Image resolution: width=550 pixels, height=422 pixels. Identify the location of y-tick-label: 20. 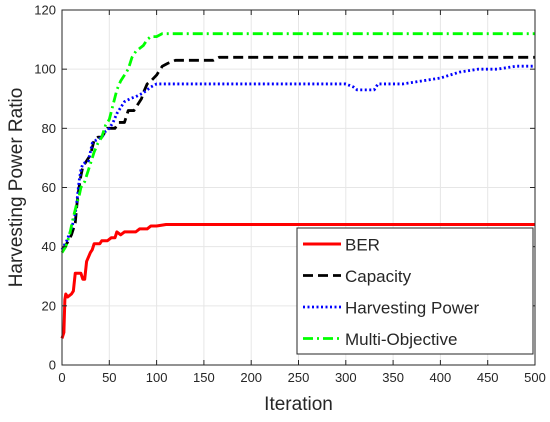
(49, 305).